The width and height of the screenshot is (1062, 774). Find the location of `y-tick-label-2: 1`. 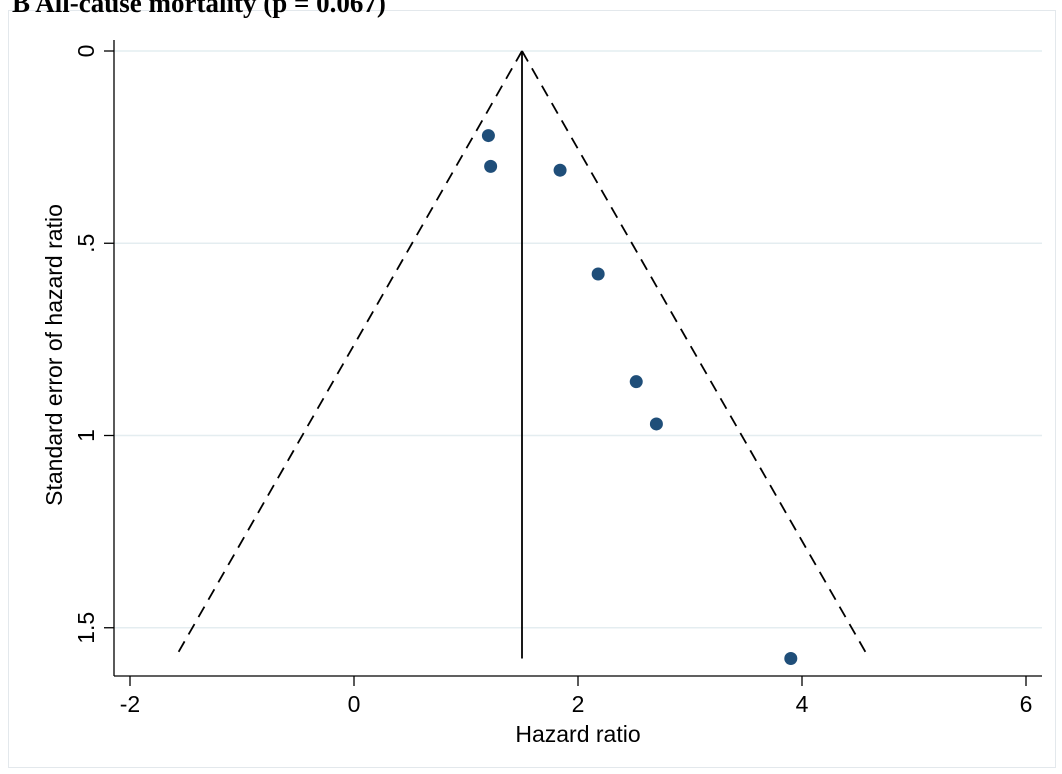

y-tick-label-2: 1 is located at coordinates (86, 435).